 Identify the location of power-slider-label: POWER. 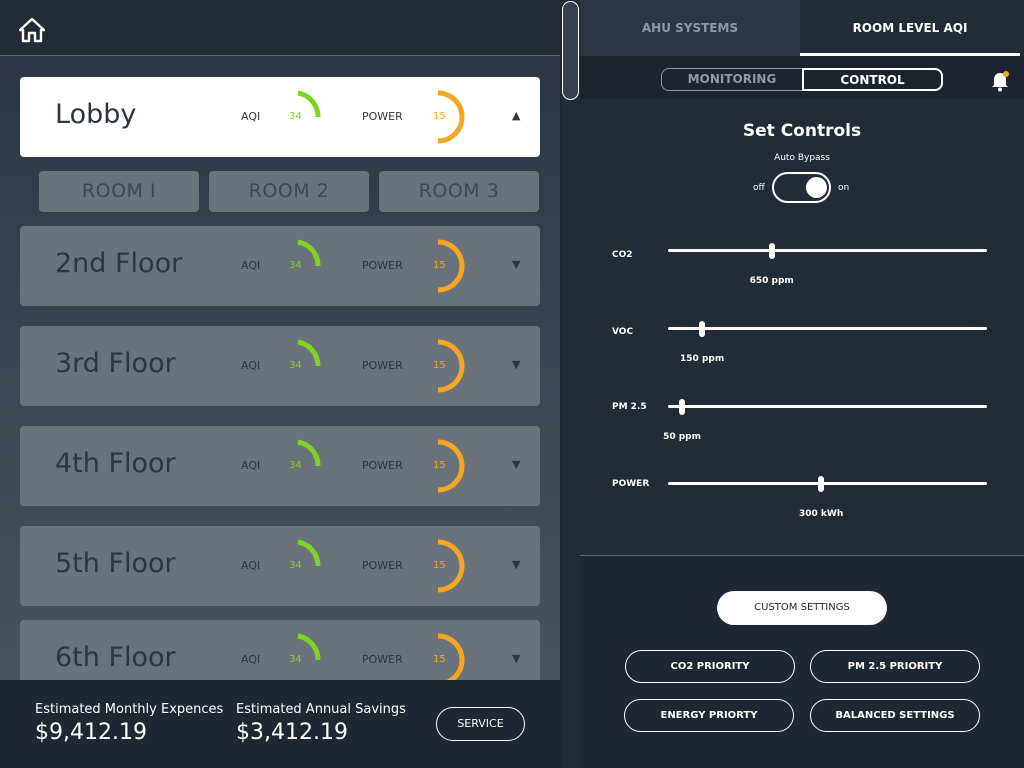
(631, 484).